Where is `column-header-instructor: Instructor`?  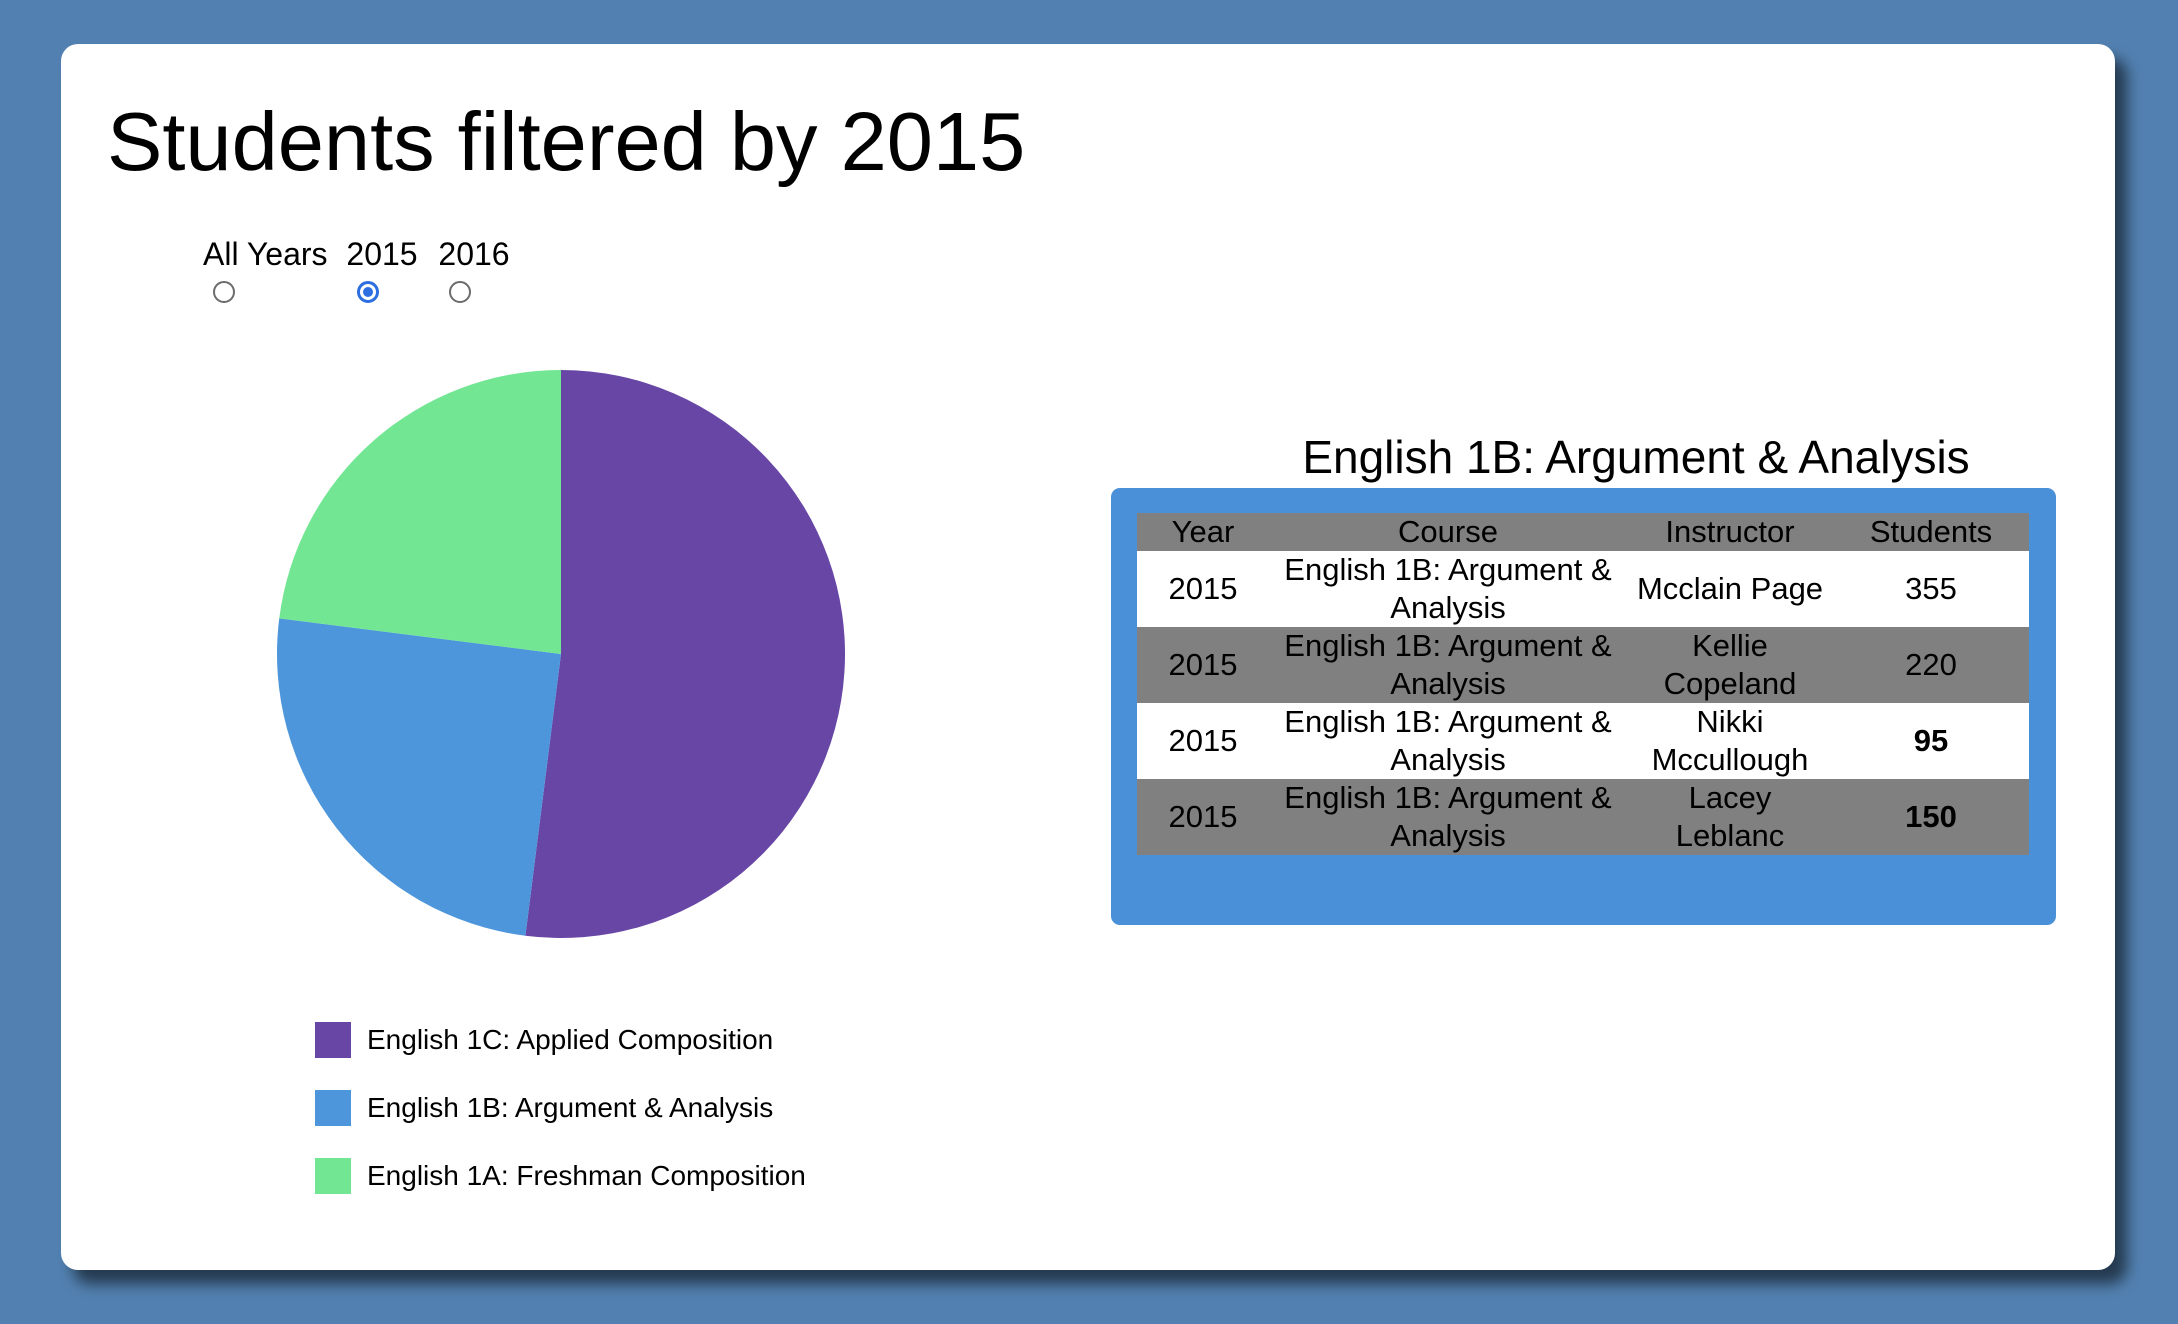 column-header-instructor: Instructor is located at coordinates (1730, 532).